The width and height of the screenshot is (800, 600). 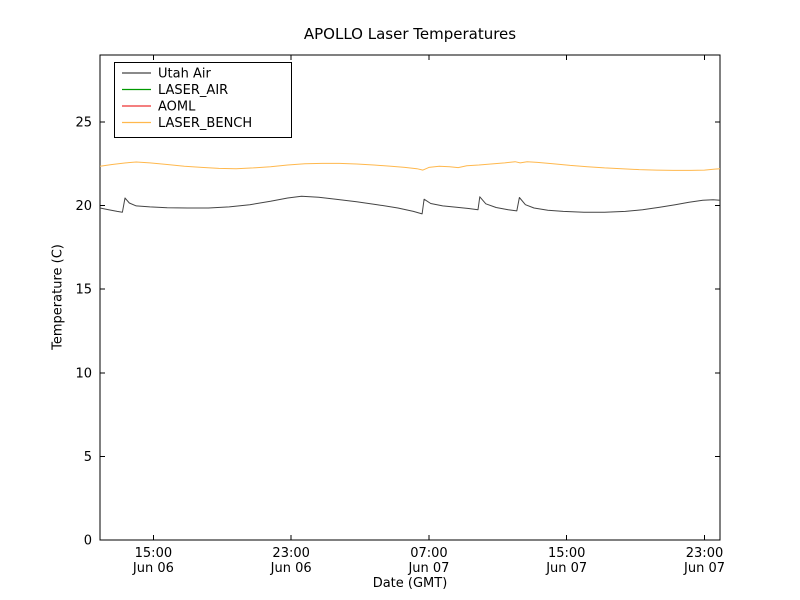 What do you see at coordinates (410, 583) in the screenshot?
I see `x-axis-label: Date (GMT)` at bounding box center [410, 583].